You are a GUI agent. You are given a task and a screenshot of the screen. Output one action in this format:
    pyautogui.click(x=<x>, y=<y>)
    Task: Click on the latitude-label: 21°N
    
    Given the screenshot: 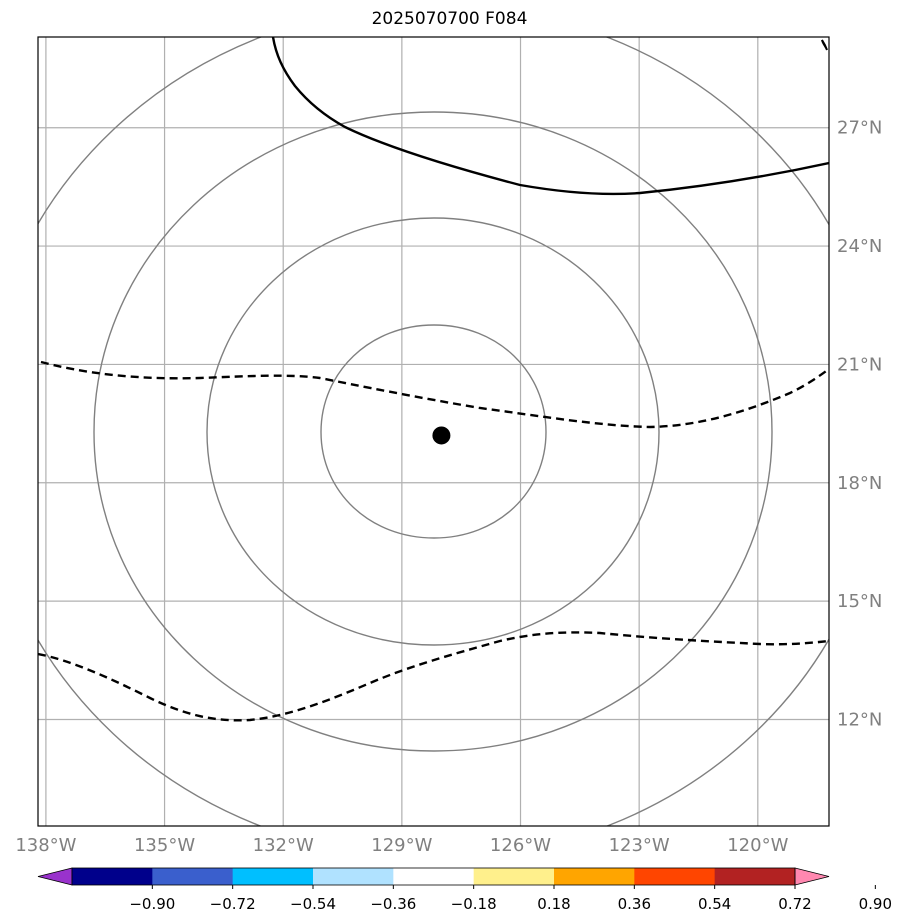 What is the action you would take?
    pyautogui.click(x=859, y=364)
    